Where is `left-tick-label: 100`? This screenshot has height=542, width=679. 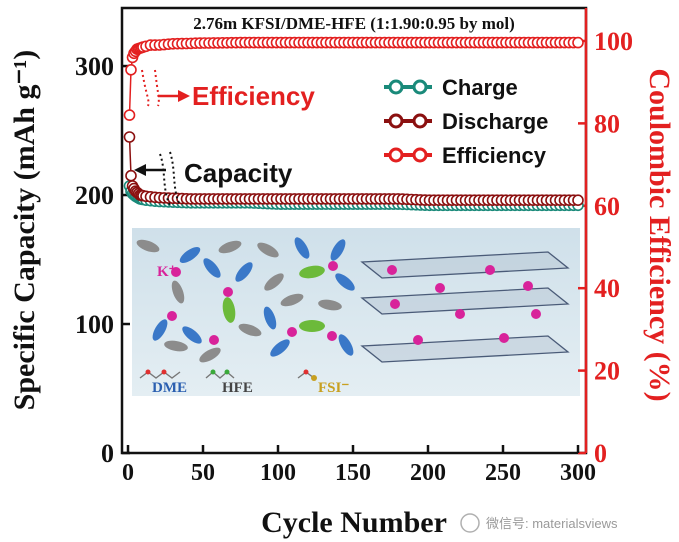 left-tick-label: 100 is located at coordinates (94, 324).